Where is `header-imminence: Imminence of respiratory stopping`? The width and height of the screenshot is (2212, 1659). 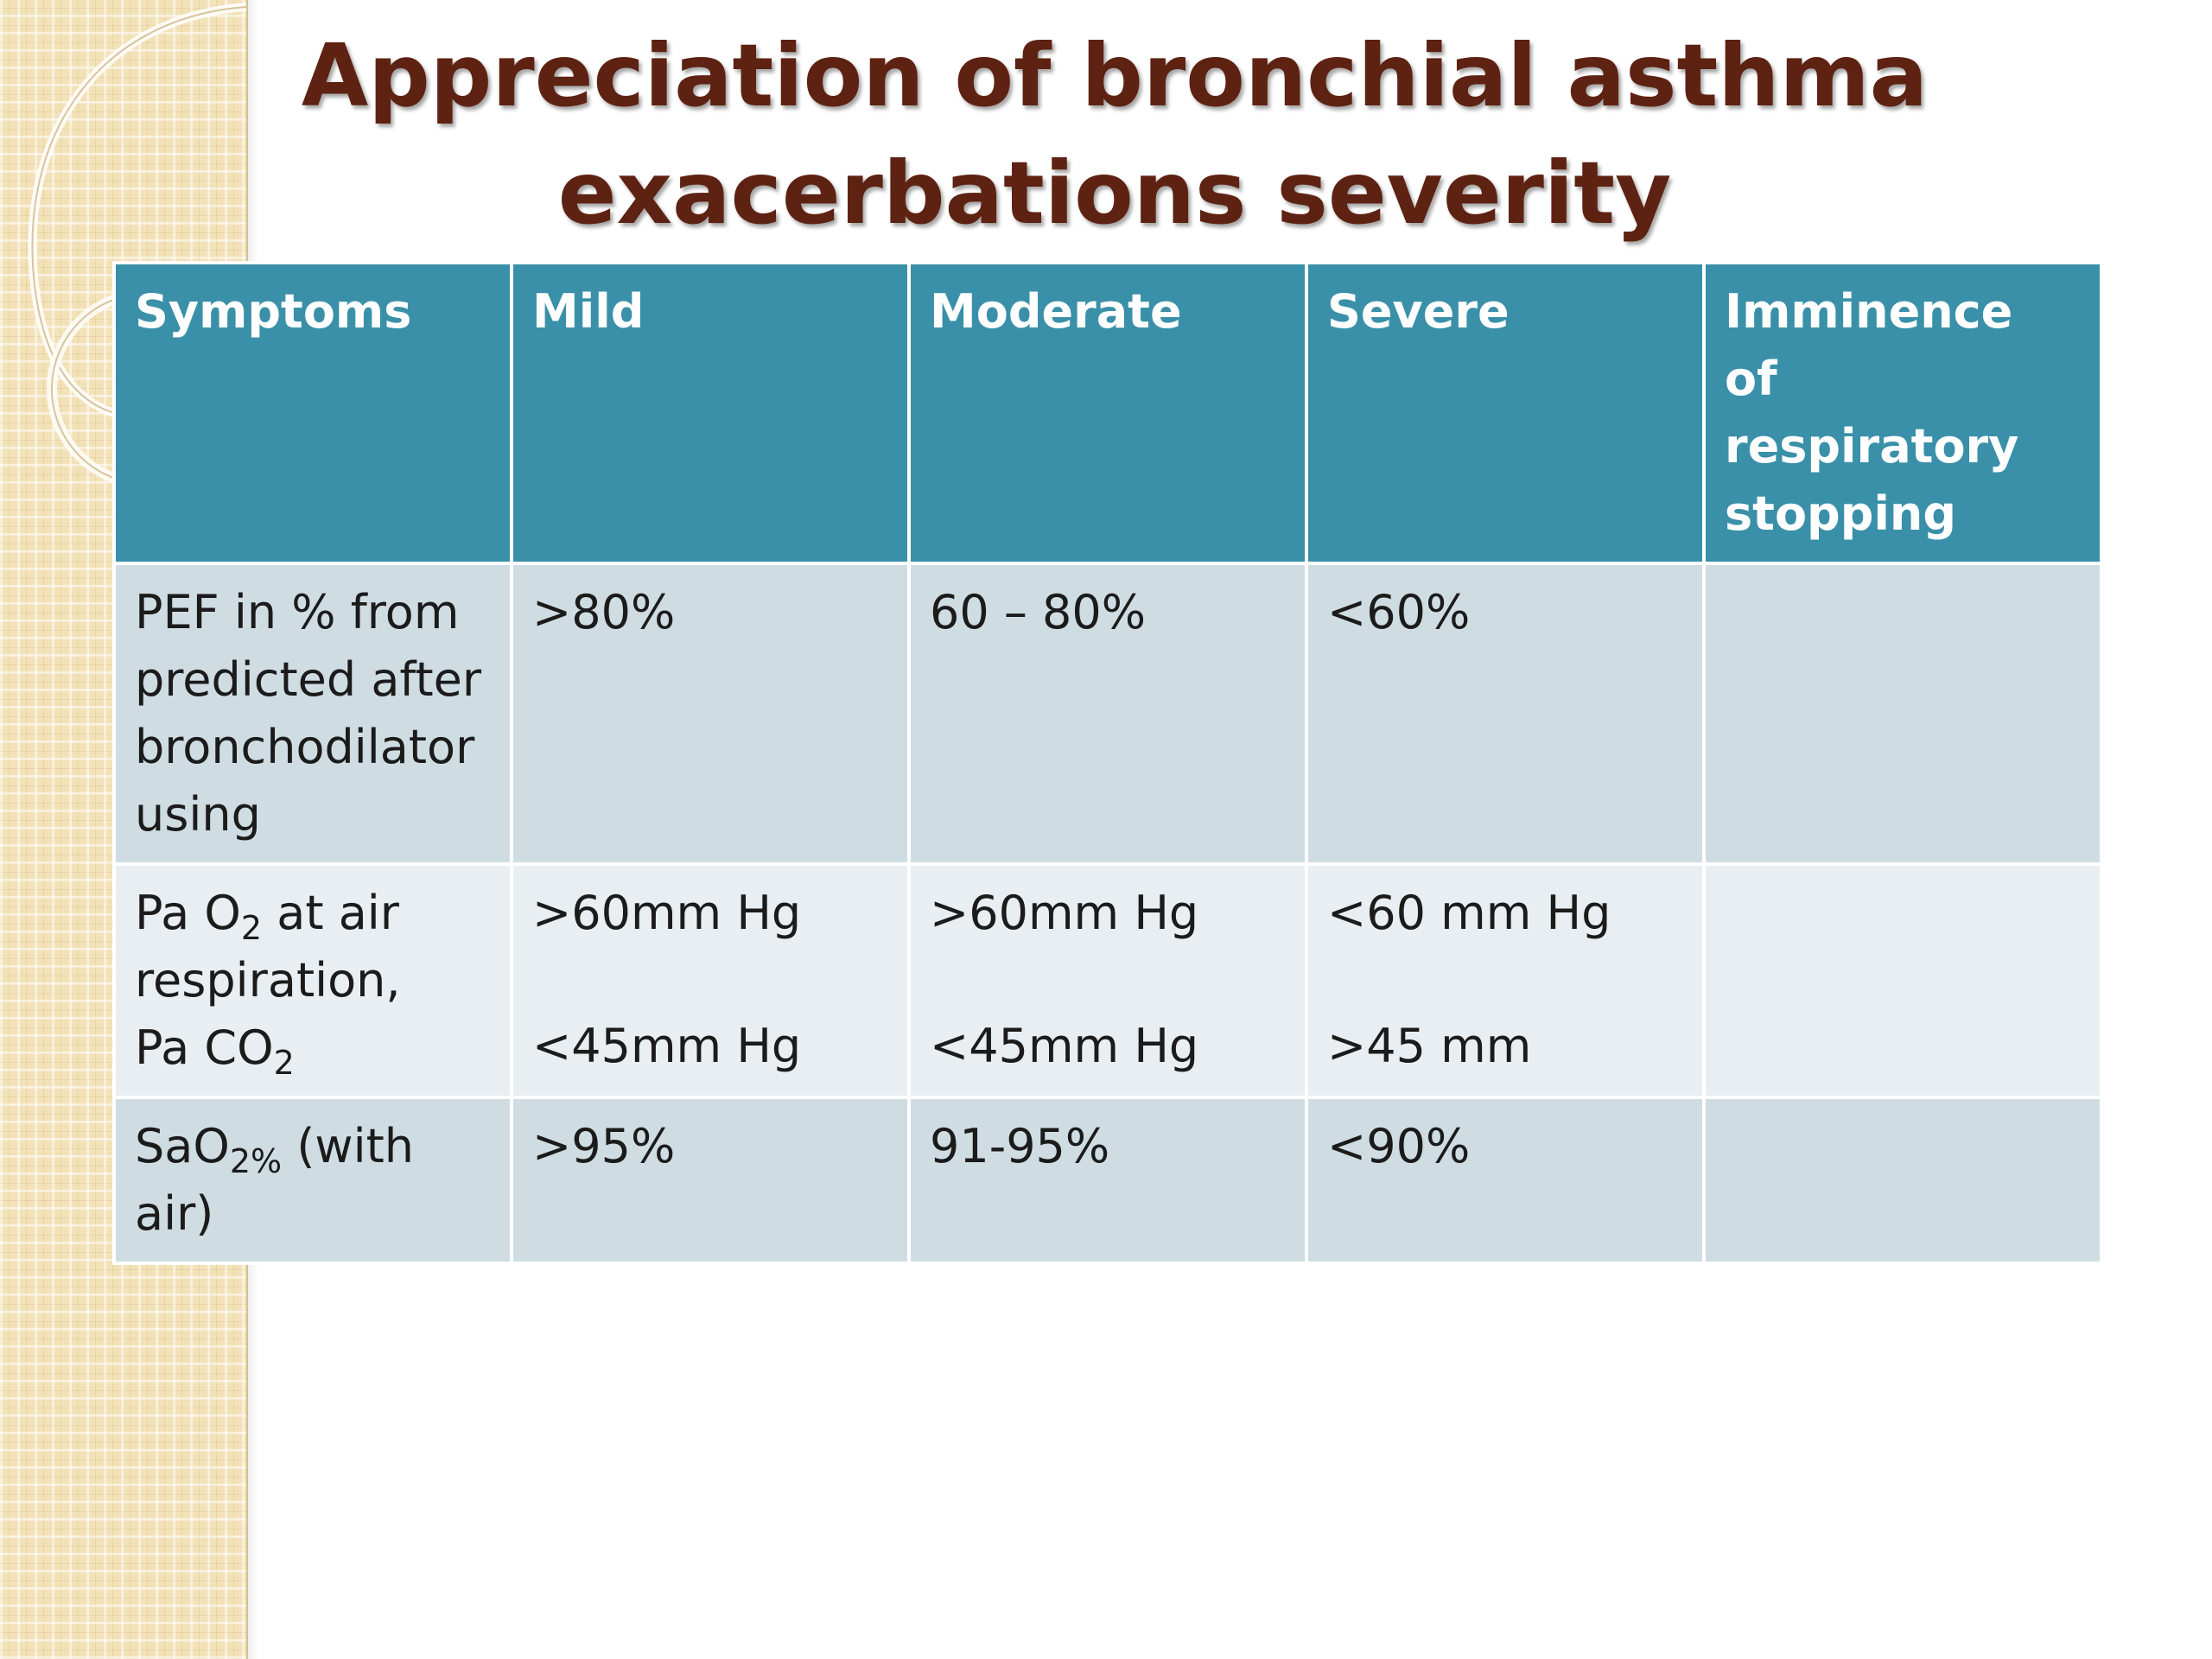
header-imminence: Imminence of respiratory stopping is located at coordinates (1902, 413).